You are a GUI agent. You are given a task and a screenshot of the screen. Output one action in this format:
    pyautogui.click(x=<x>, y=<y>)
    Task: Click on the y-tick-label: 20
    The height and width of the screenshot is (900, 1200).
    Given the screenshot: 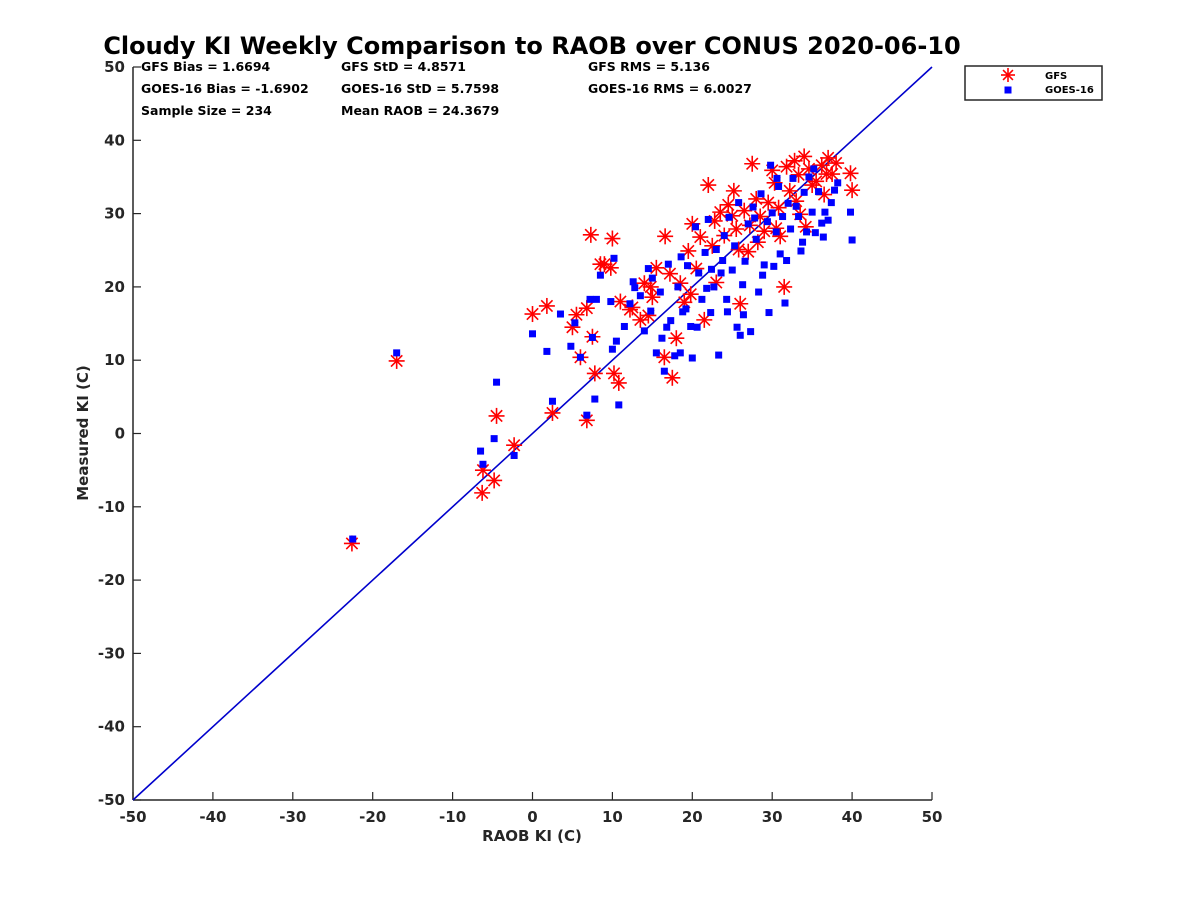 What is the action you would take?
    pyautogui.click(x=114, y=287)
    